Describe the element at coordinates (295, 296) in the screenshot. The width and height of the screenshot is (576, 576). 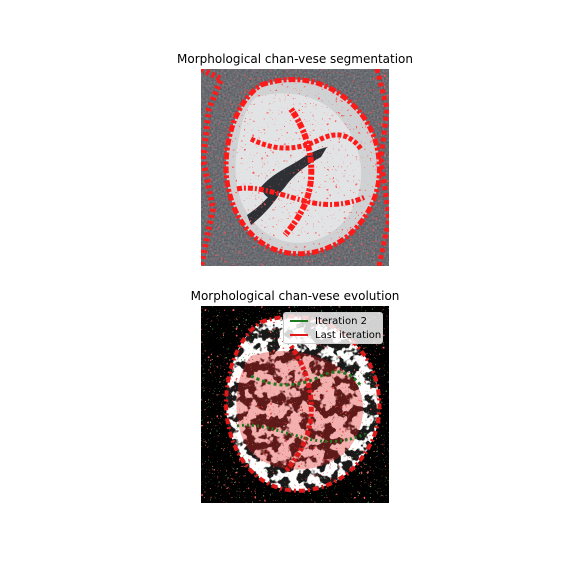
I see `bottom-panel-title: Morphological chan-vese evolution` at that location.